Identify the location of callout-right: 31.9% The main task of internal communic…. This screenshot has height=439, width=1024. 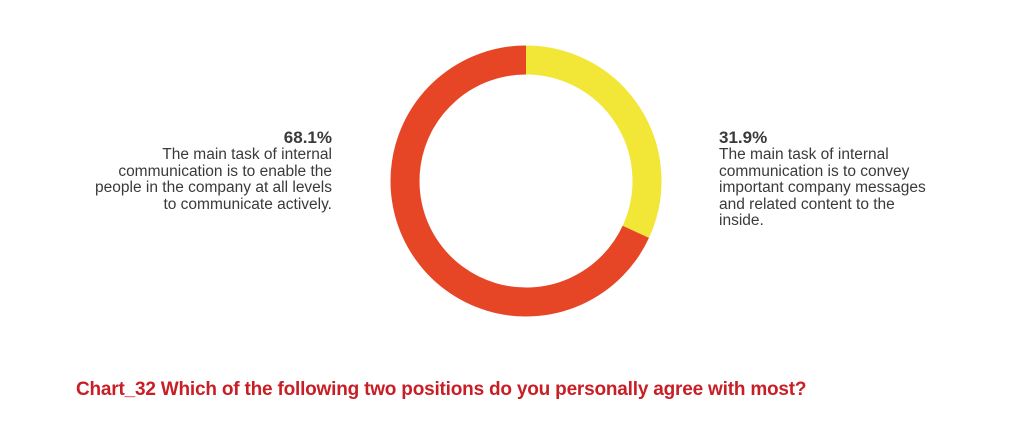
(829, 179).